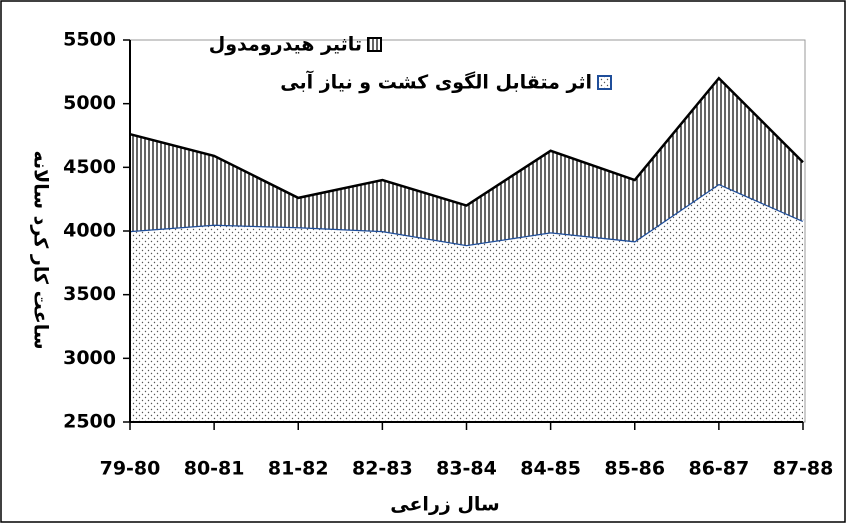 This screenshot has width=846, height=523. I want to click on x-tick-label: 81-82, so click(298, 469).